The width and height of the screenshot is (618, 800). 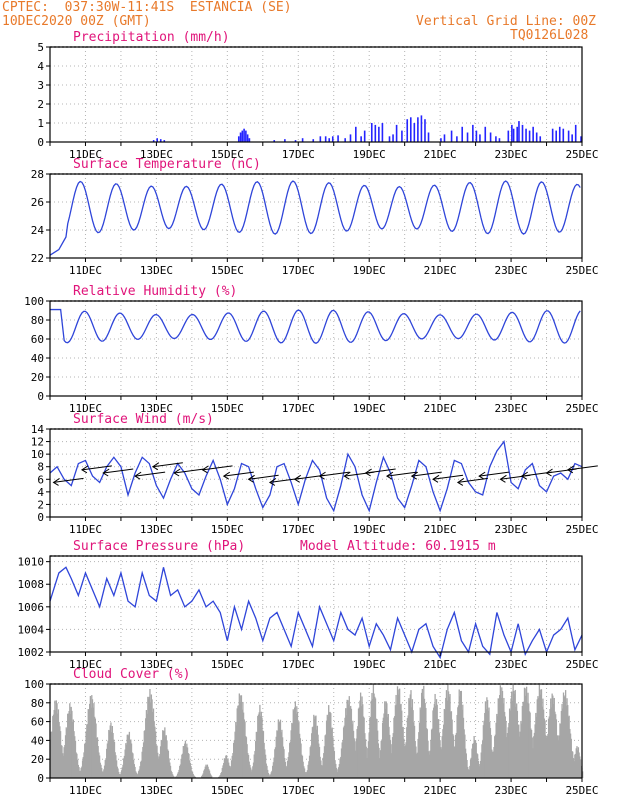 I want to click on header-station: CPTEC: 037:30W-11:41S ESTANCIA (SE), so click(x=147, y=7).